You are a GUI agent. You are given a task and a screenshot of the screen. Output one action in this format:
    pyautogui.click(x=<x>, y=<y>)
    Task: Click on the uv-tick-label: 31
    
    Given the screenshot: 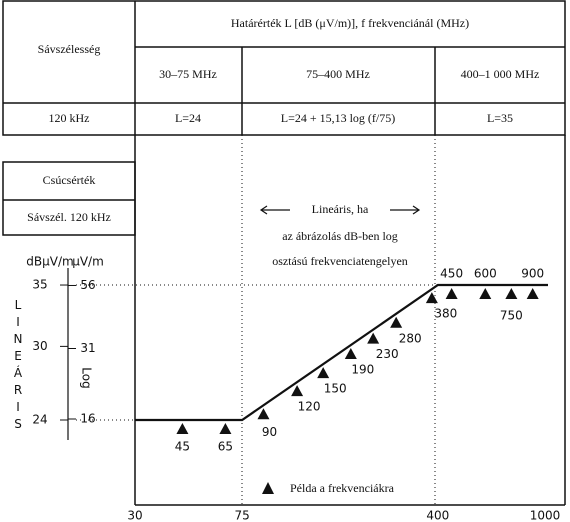 What is the action you would take?
    pyautogui.click(x=87, y=348)
    